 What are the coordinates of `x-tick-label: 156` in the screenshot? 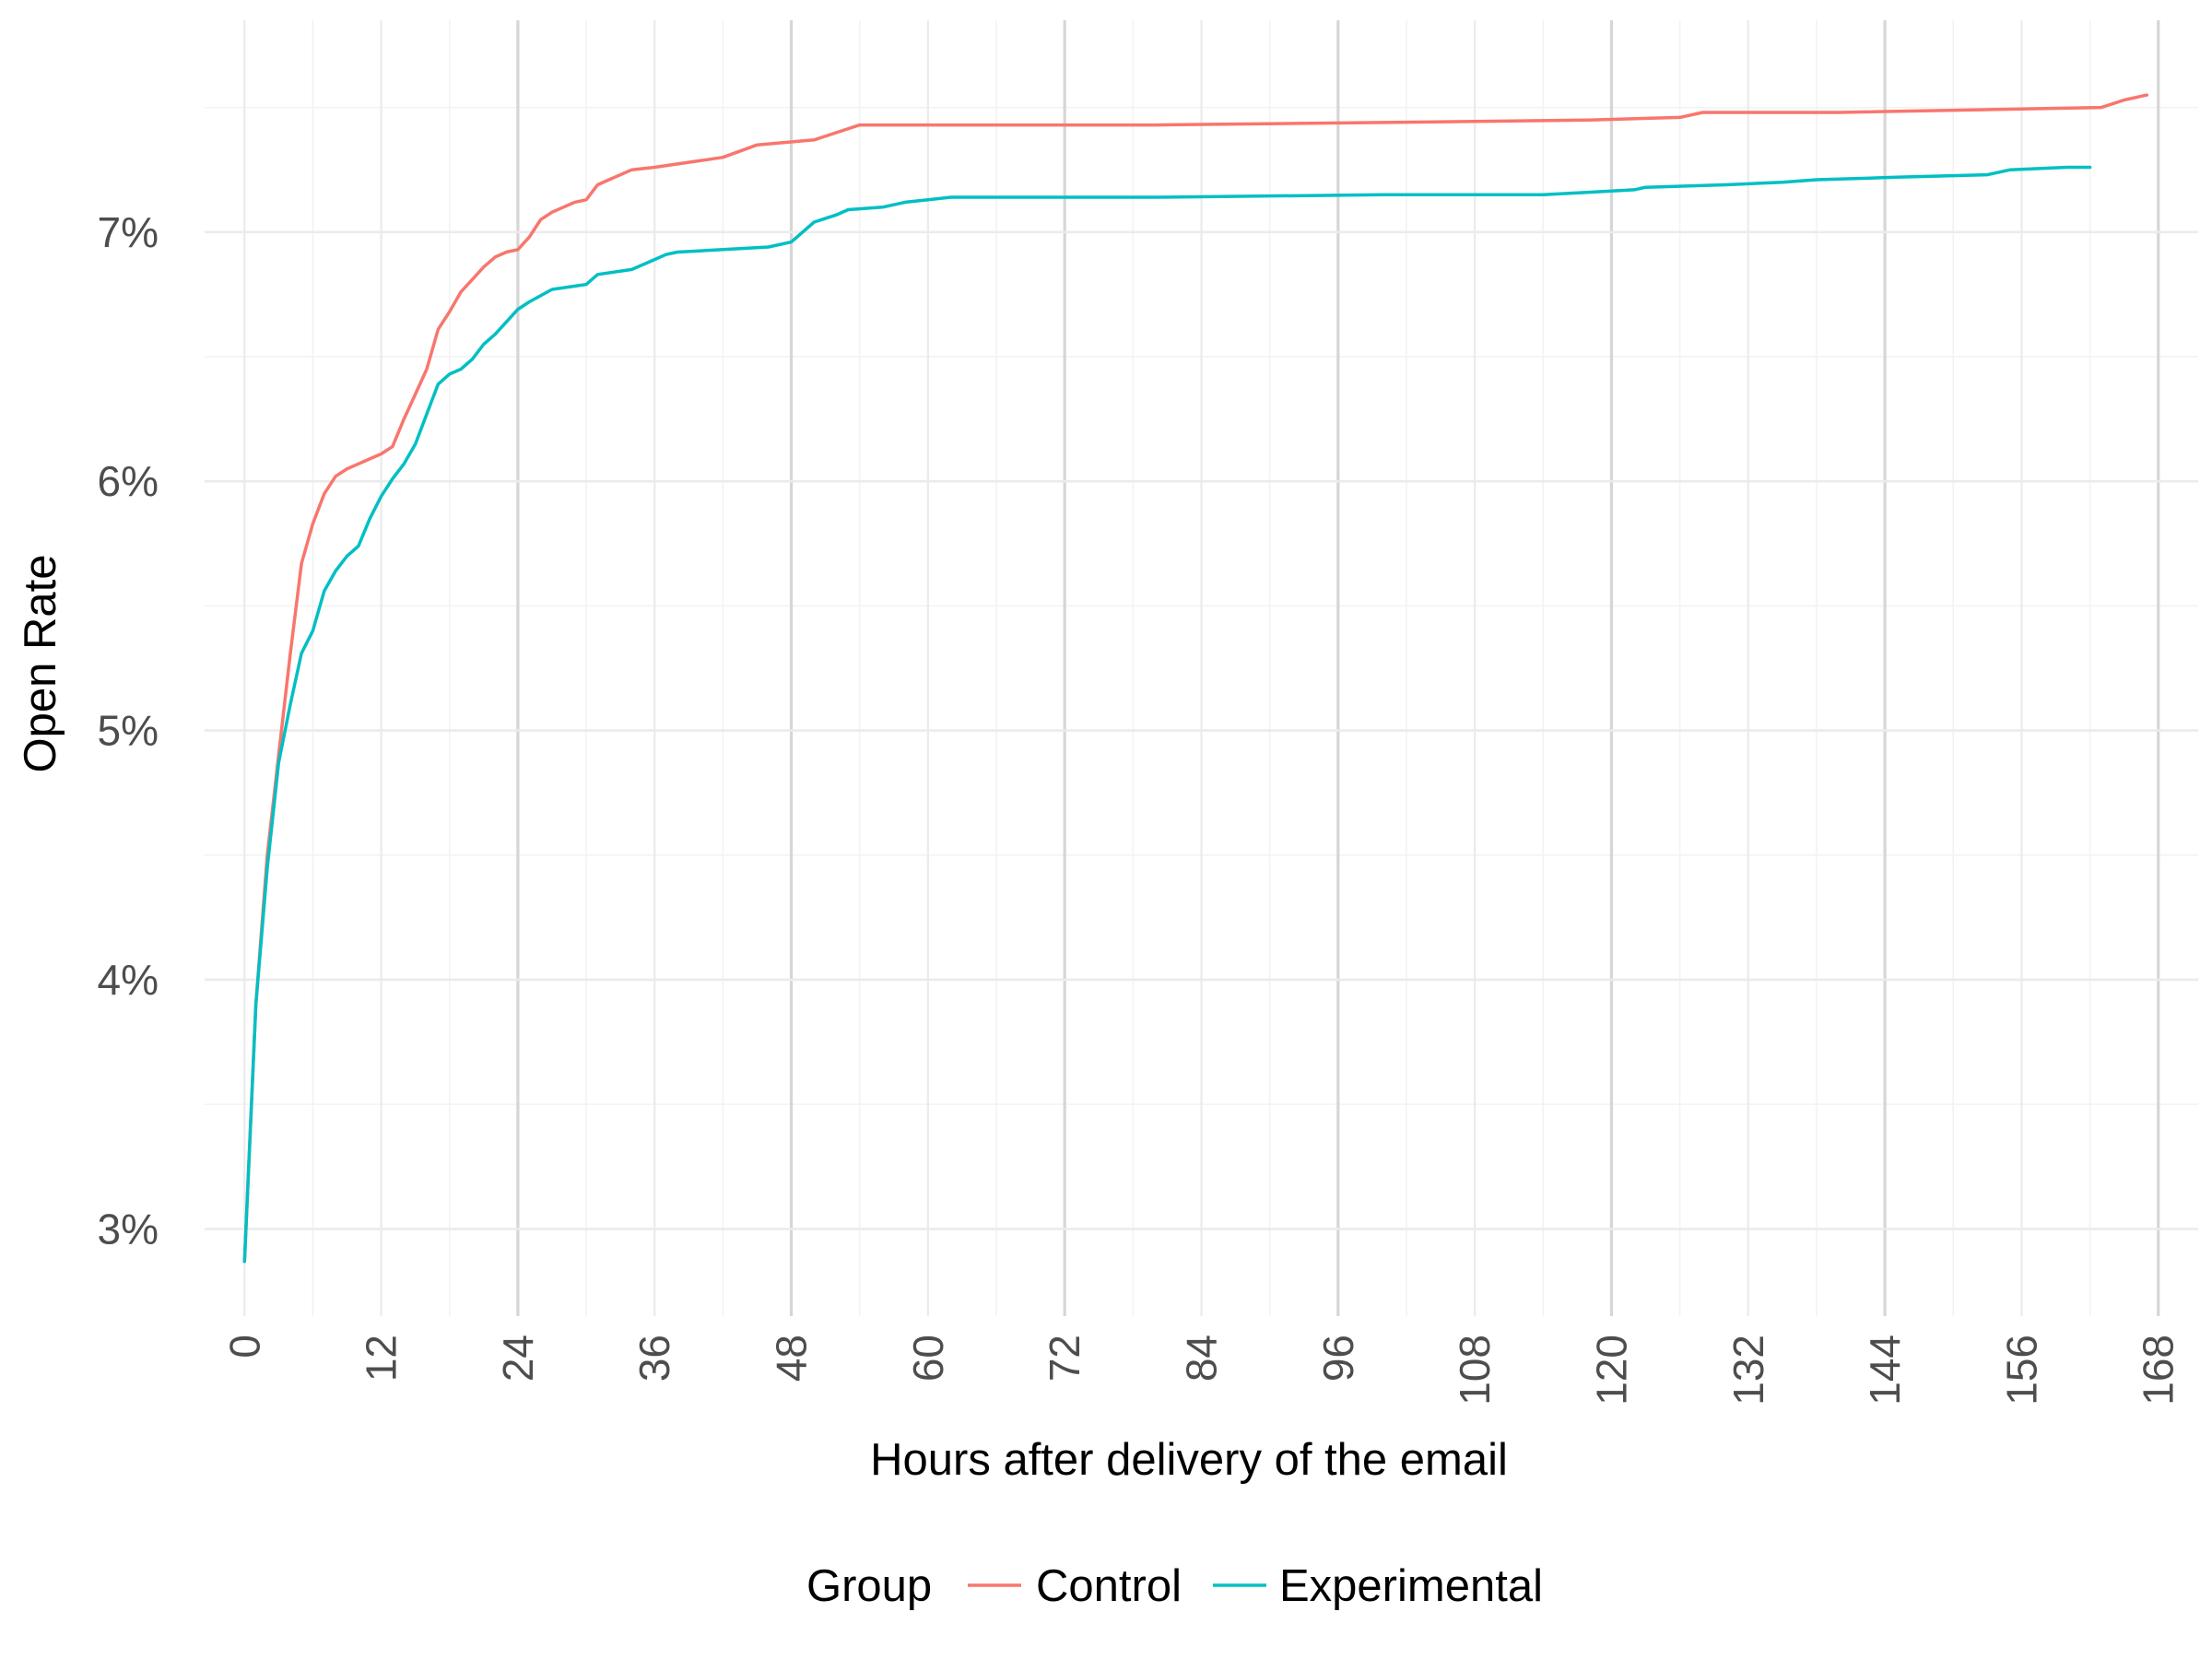 It's located at (2021, 1370).